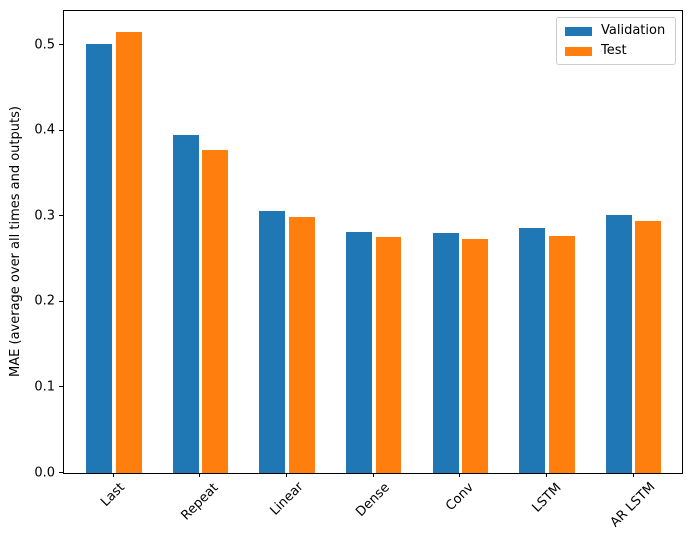 The height and width of the screenshot is (544, 691). I want to click on x-tick-label-lstm: LSTM, so click(547, 498).